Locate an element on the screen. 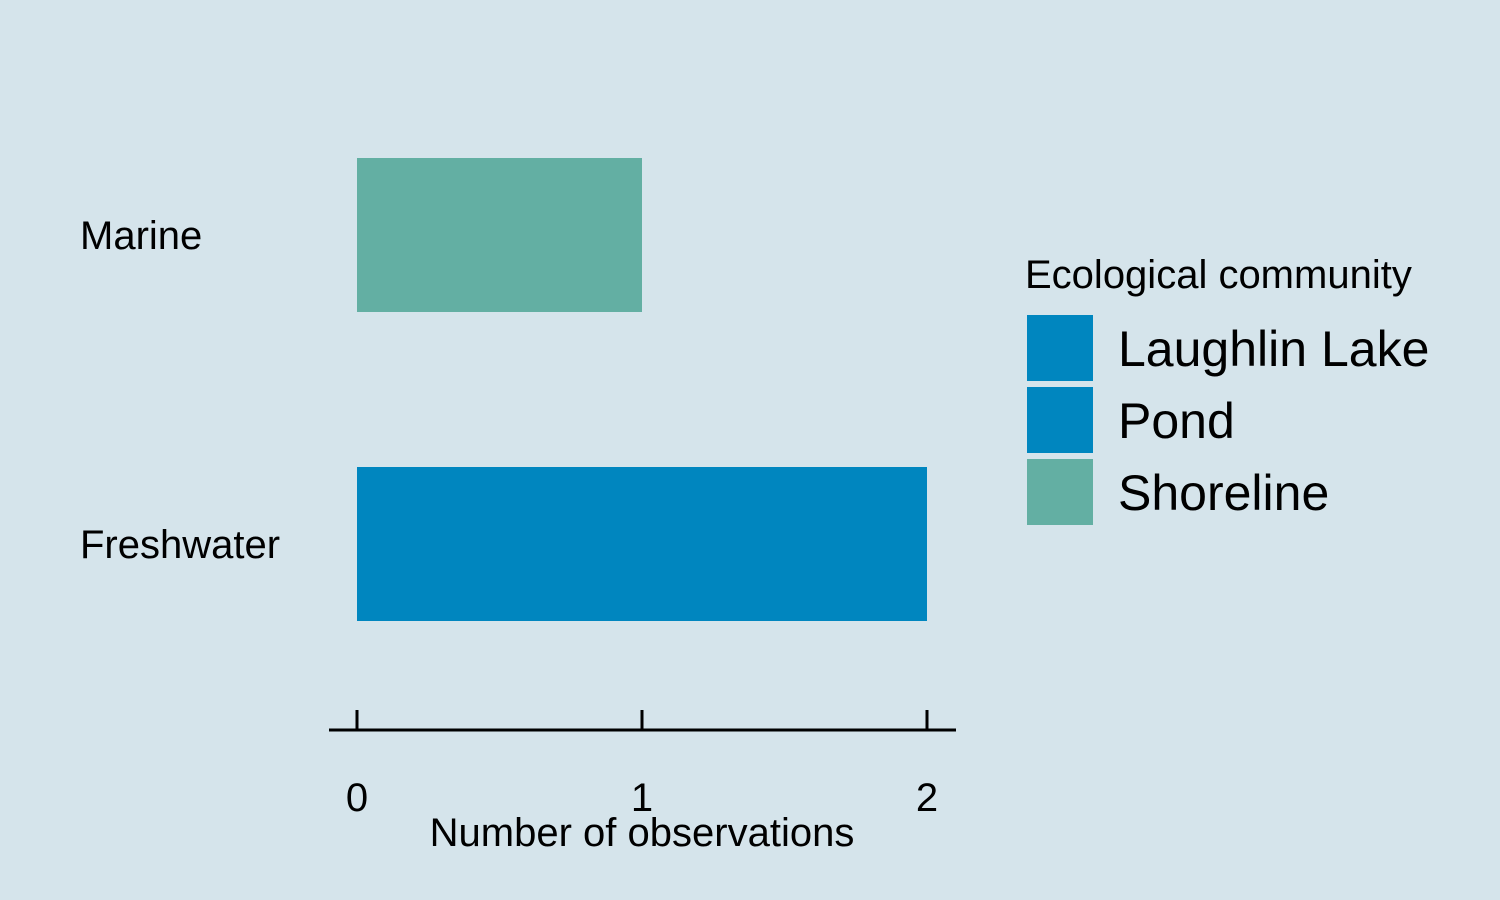 The image size is (1500, 900). x-axis-title: Number of observations is located at coordinates (642, 833).